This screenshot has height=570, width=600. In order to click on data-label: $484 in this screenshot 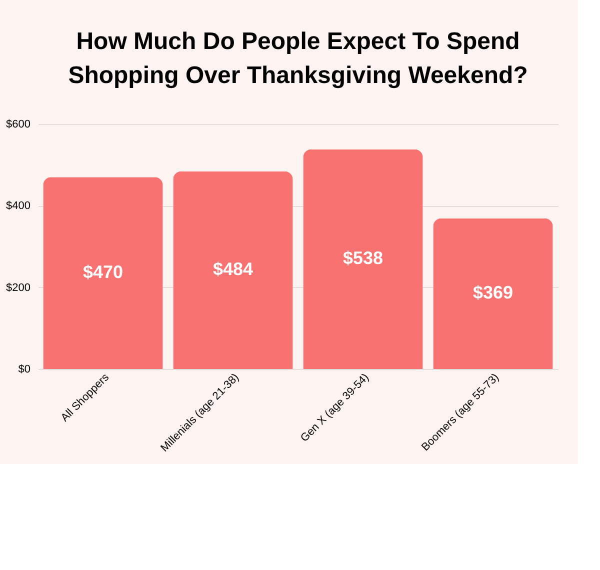, I will do `click(233, 269)`.